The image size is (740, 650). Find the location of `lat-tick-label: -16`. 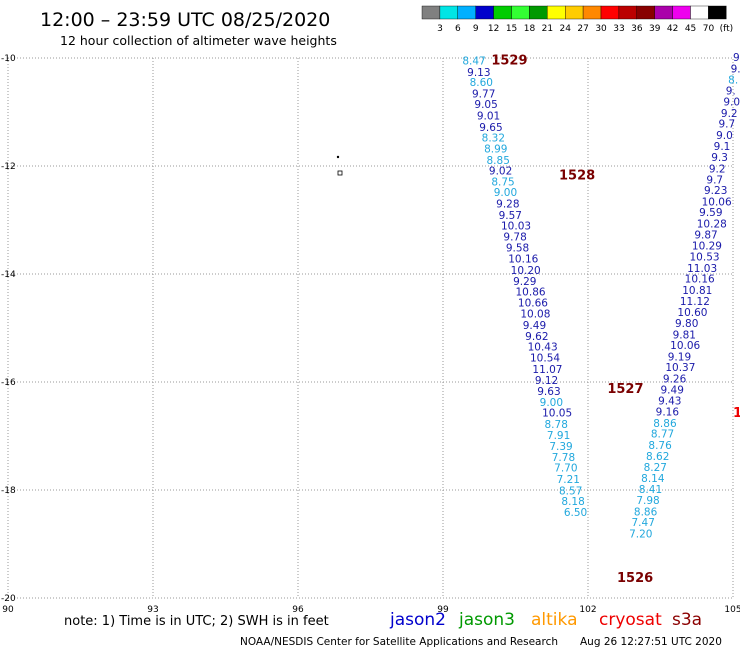

lat-tick-label: -16 is located at coordinates (8, 383).